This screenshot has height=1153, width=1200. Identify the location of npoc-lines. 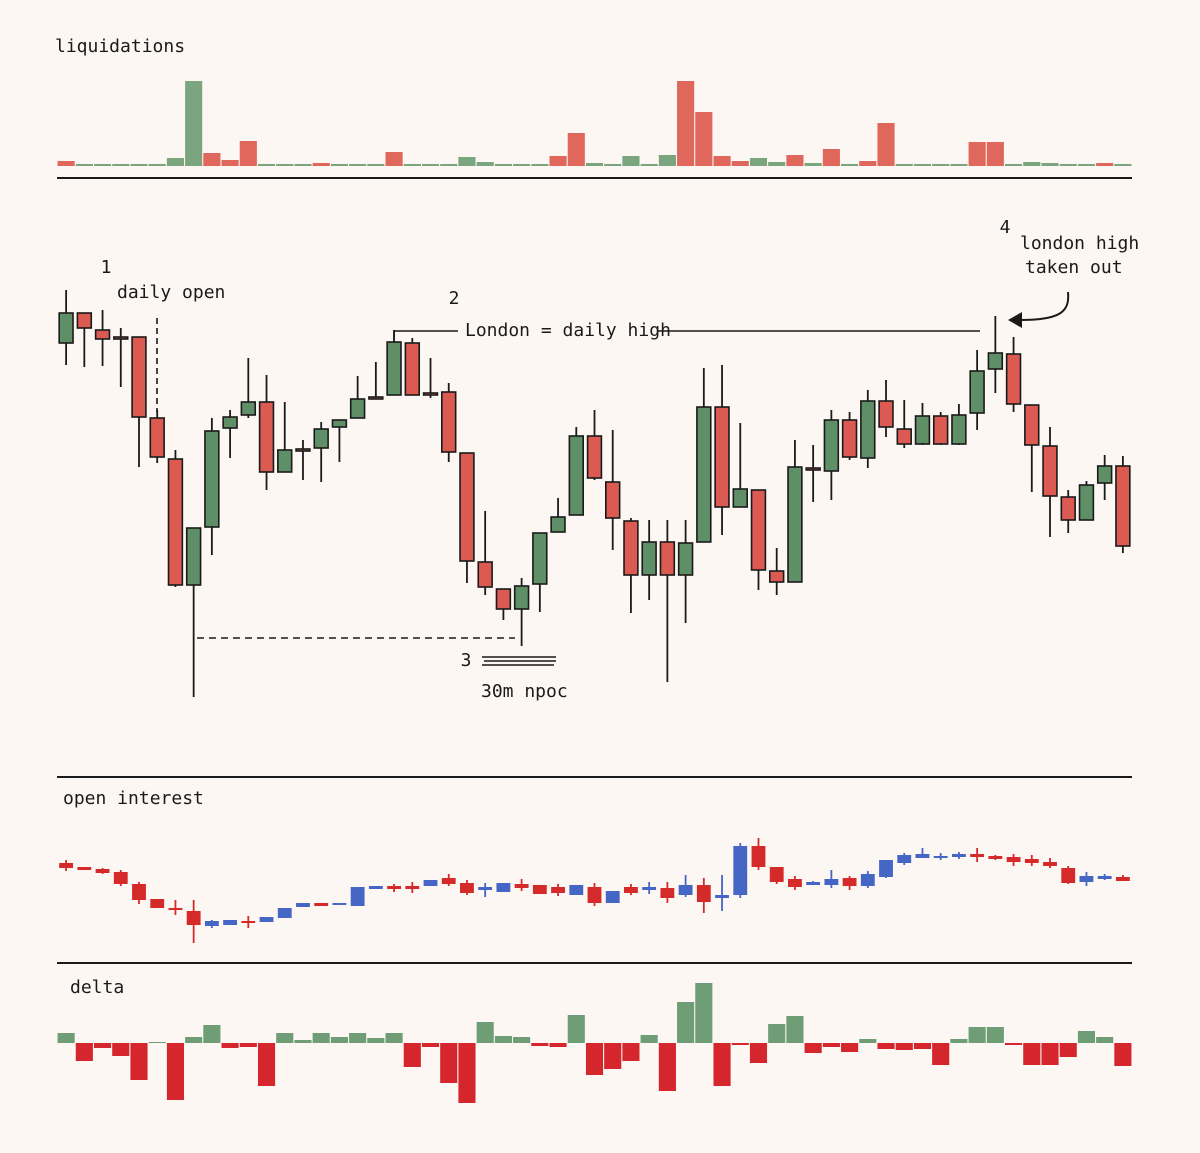
(519, 661).